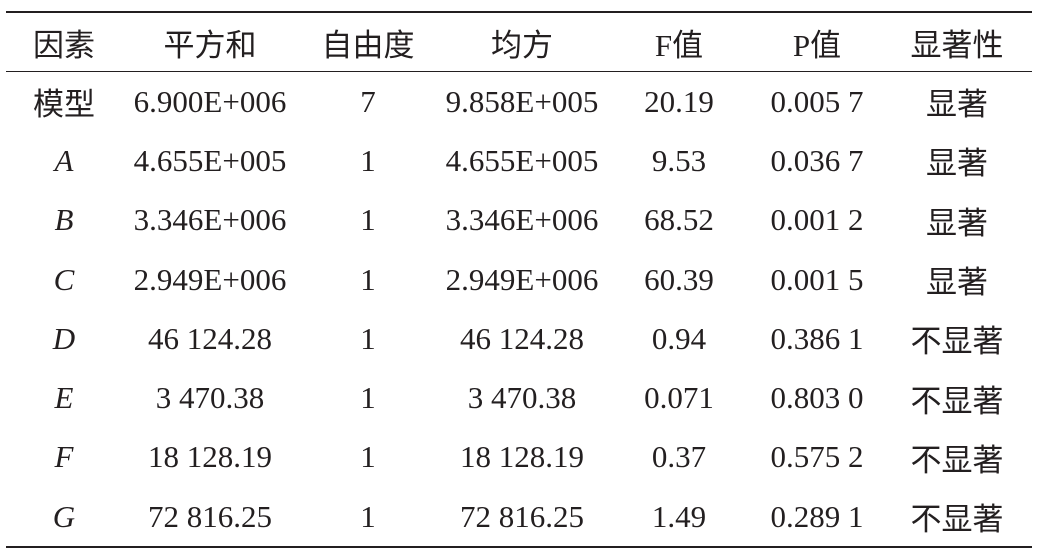 This screenshot has width=1049, height=557. What do you see at coordinates (64, 45) in the screenshot?
I see `header-cell: 因素` at bounding box center [64, 45].